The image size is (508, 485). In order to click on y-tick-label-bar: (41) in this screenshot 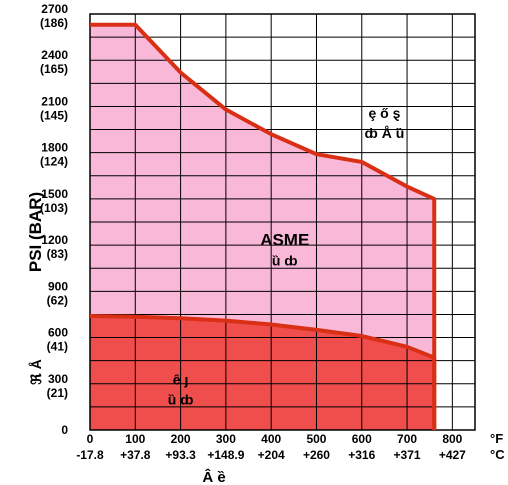, I will do `click(57, 347)`.